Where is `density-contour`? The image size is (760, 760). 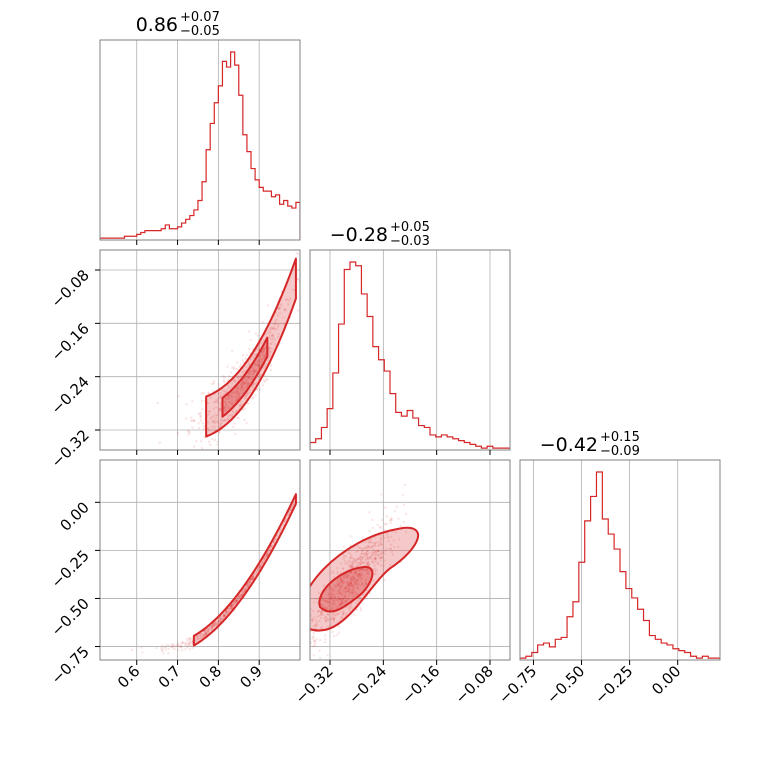
density-contour is located at coordinates (346, 589).